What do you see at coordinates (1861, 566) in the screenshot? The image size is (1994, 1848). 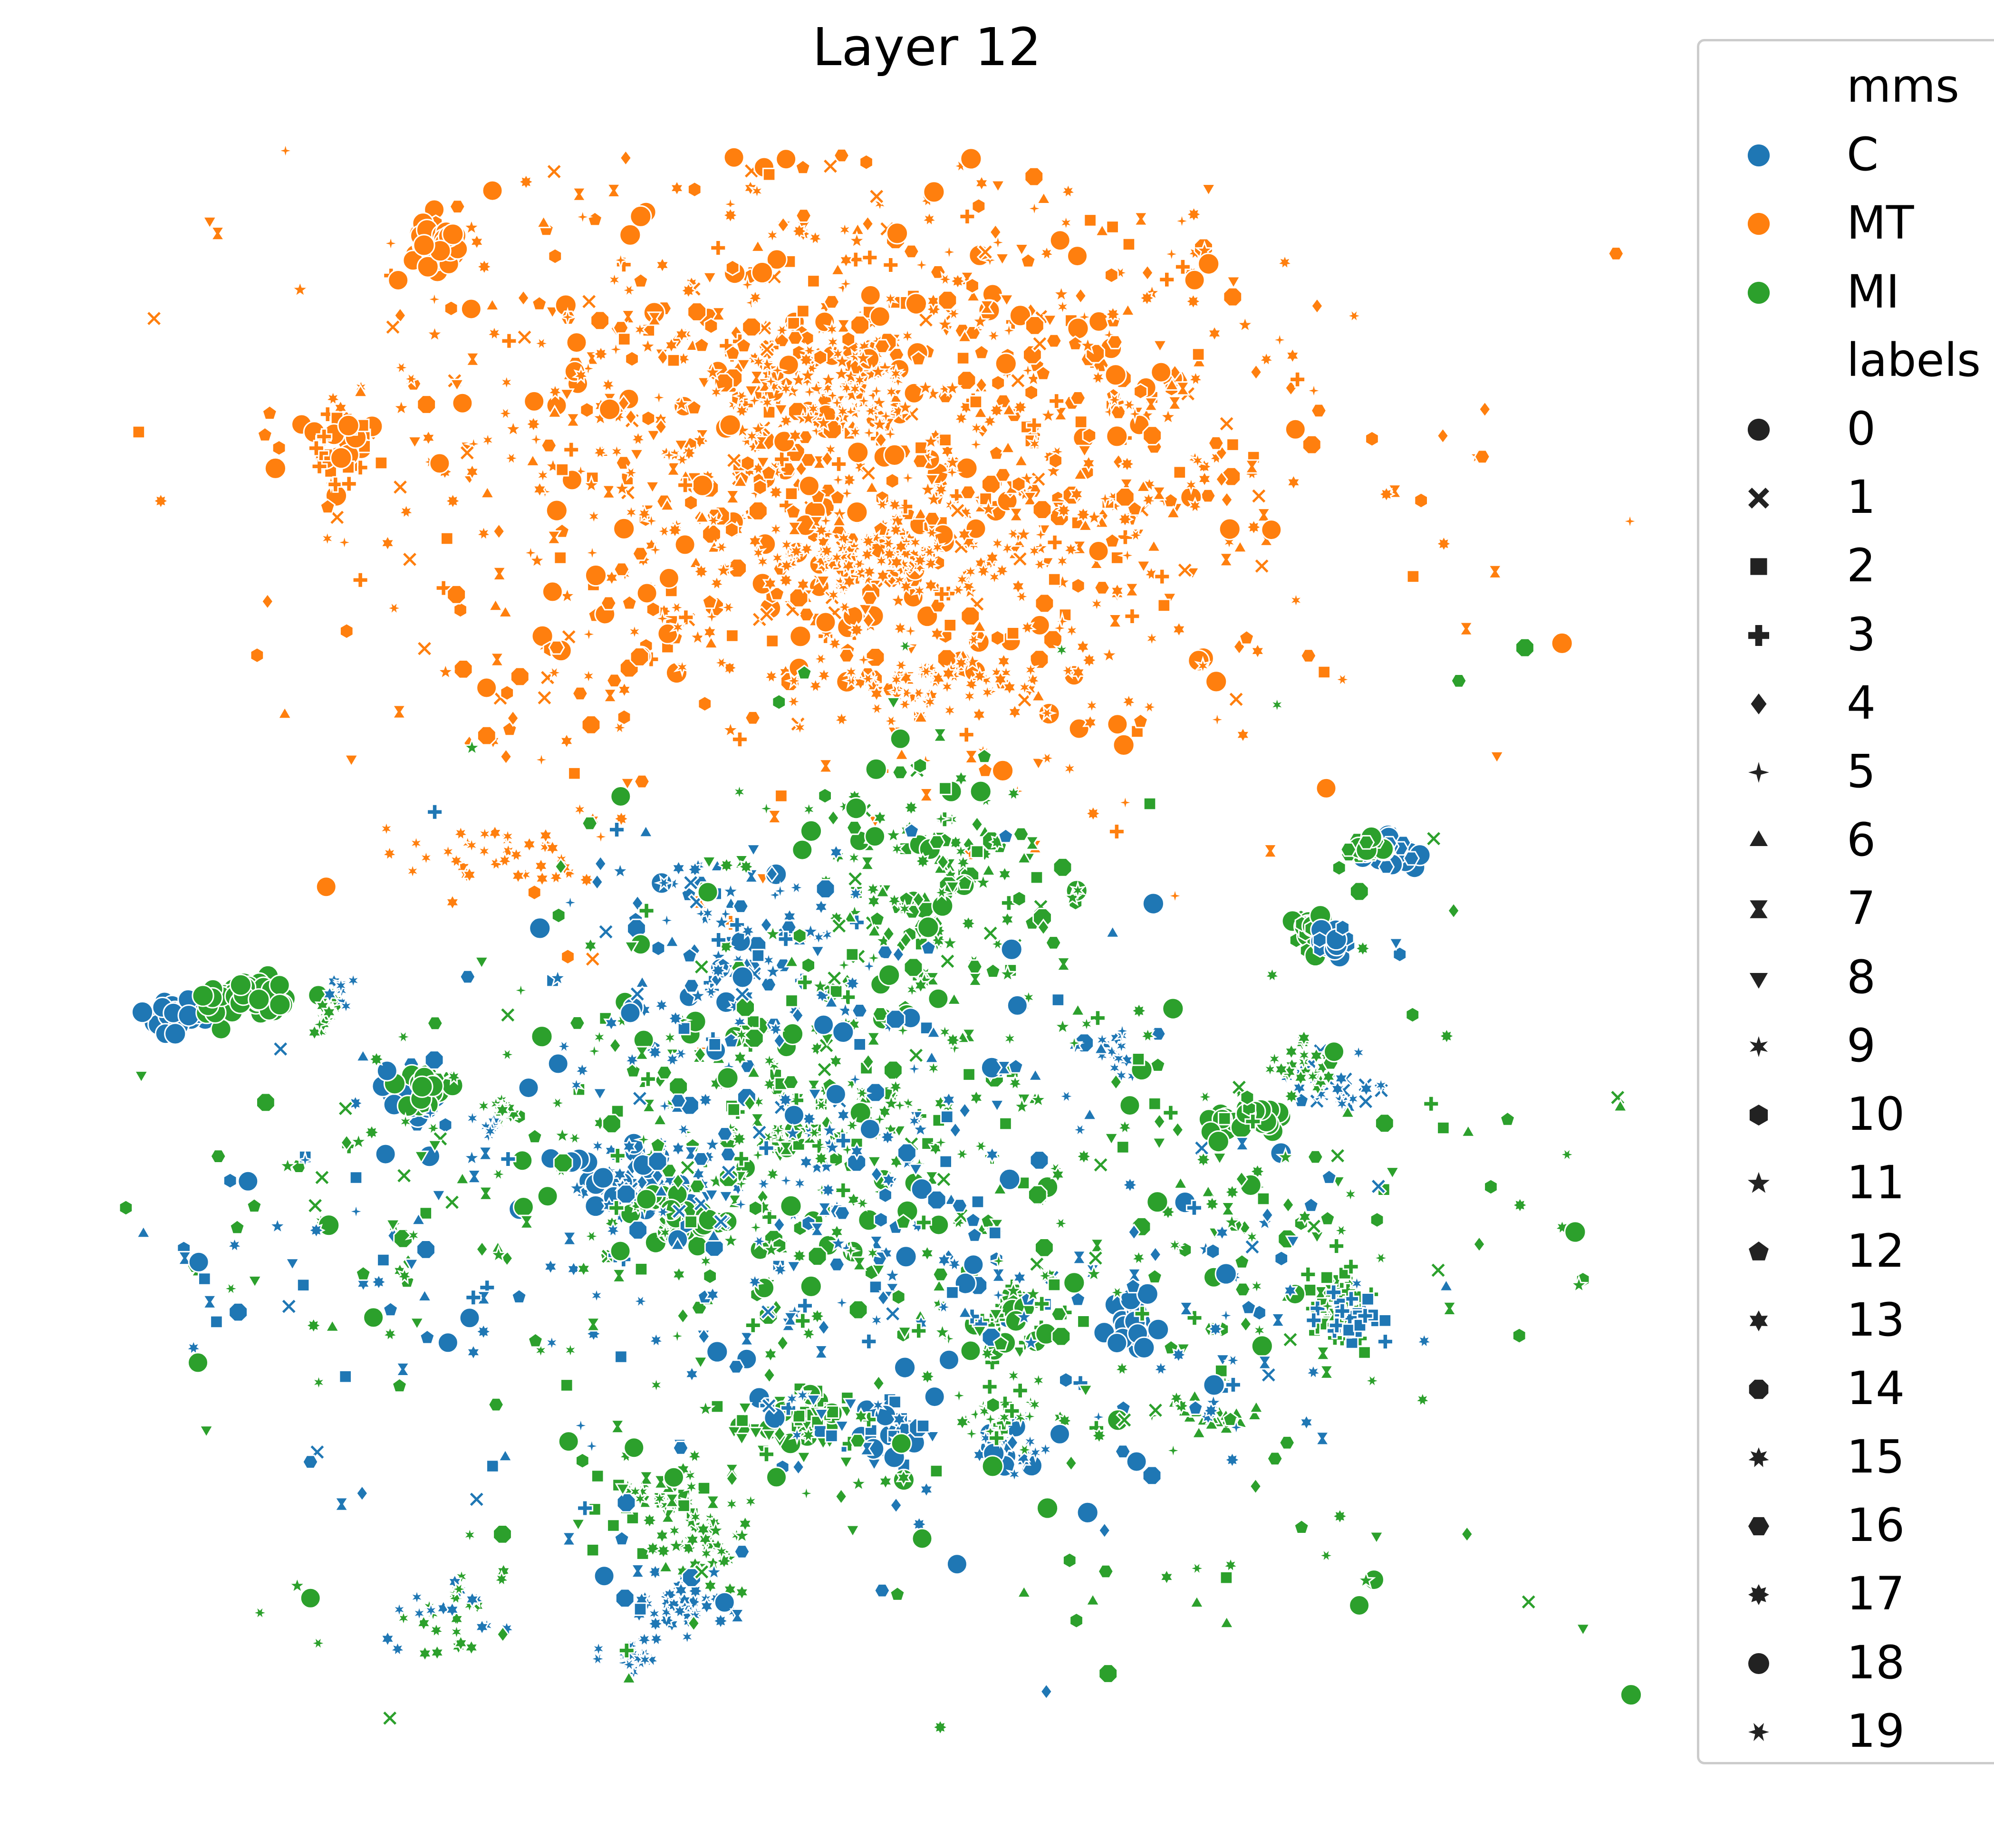 I see `legend-label: 2` at bounding box center [1861, 566].